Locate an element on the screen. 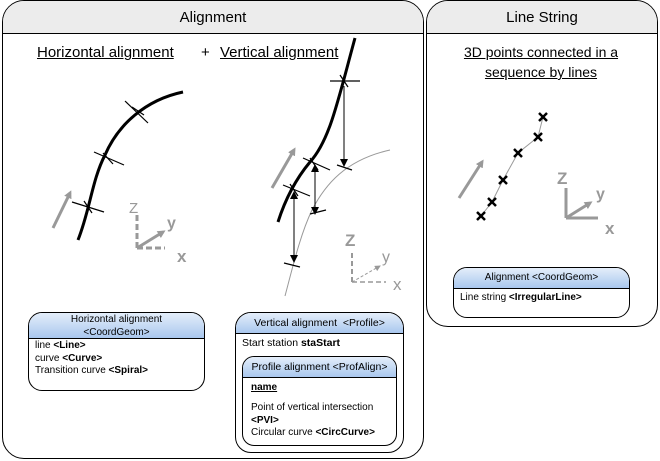 Image resolution: width=660 pixels, height=461 pixels. line-string-box-header: Alignment <CoordGeom> is located at coordinates (541, 278).